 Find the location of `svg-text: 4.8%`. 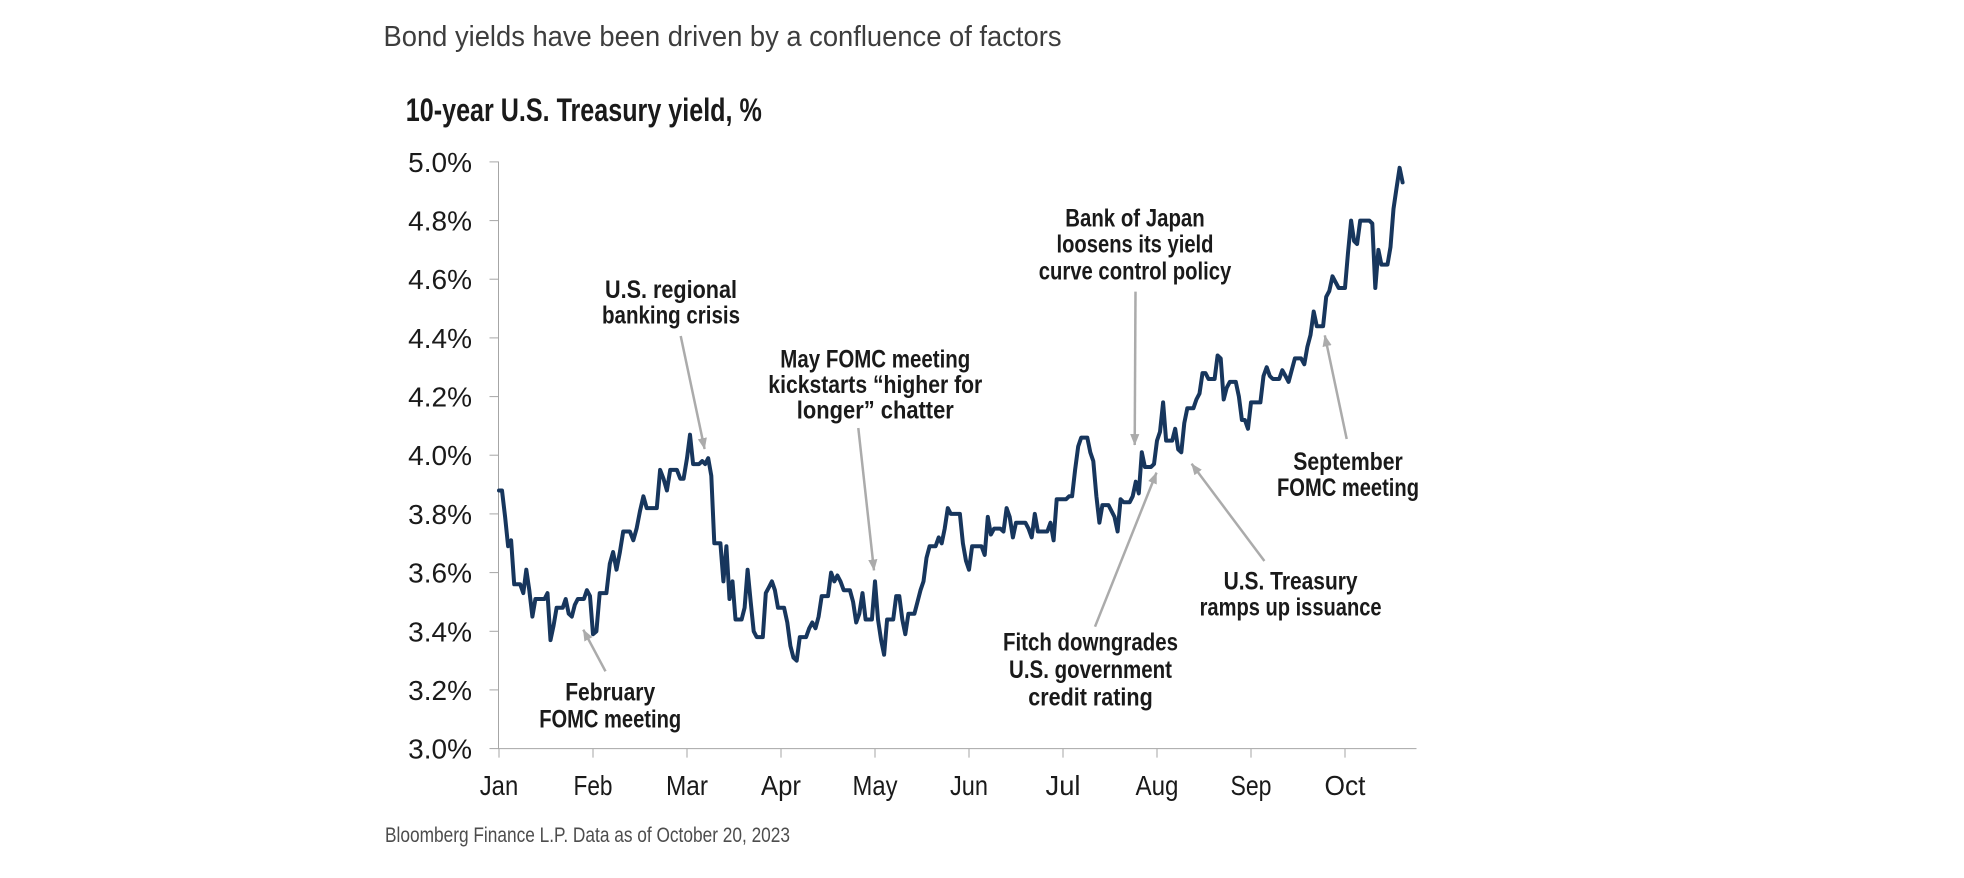

svg-text: 4.8% is located at coordinates (440, 221).